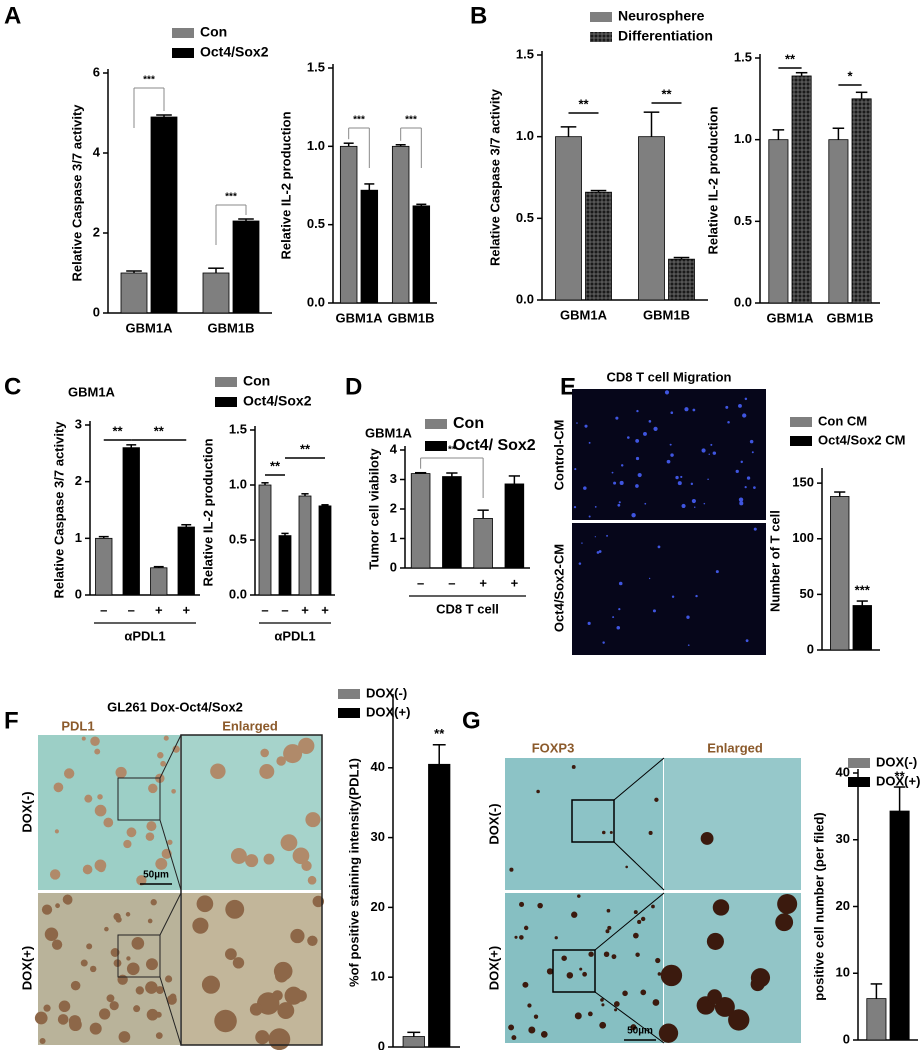  Describe the element at coordinates (231, 327) in the screenshot. I see `x-tick-label: GBM1B` at that location.